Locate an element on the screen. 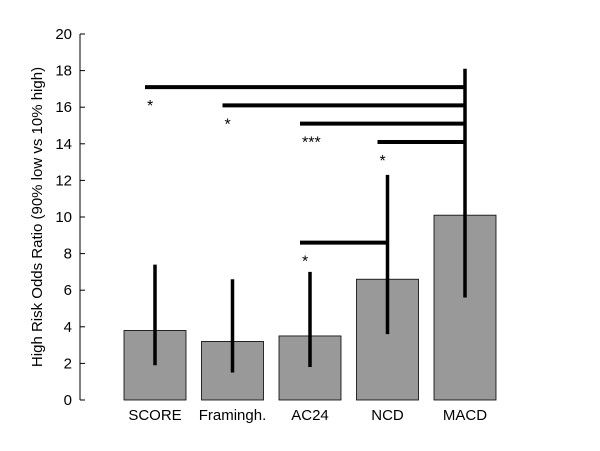 The height and width of the screenshot is (451, 600). y-axis: 0 2 4 6 8 10 12 14 16 18 20 is located at coordinates (70, 217).